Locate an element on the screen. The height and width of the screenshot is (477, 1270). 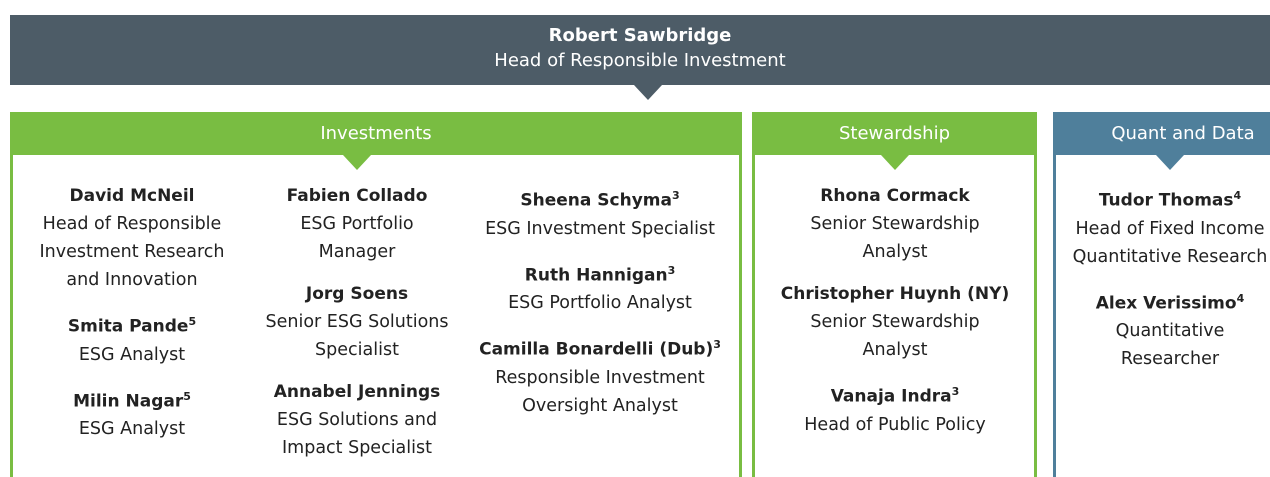
role-line: Quantitative Research is located at coordinates (1170, 256).